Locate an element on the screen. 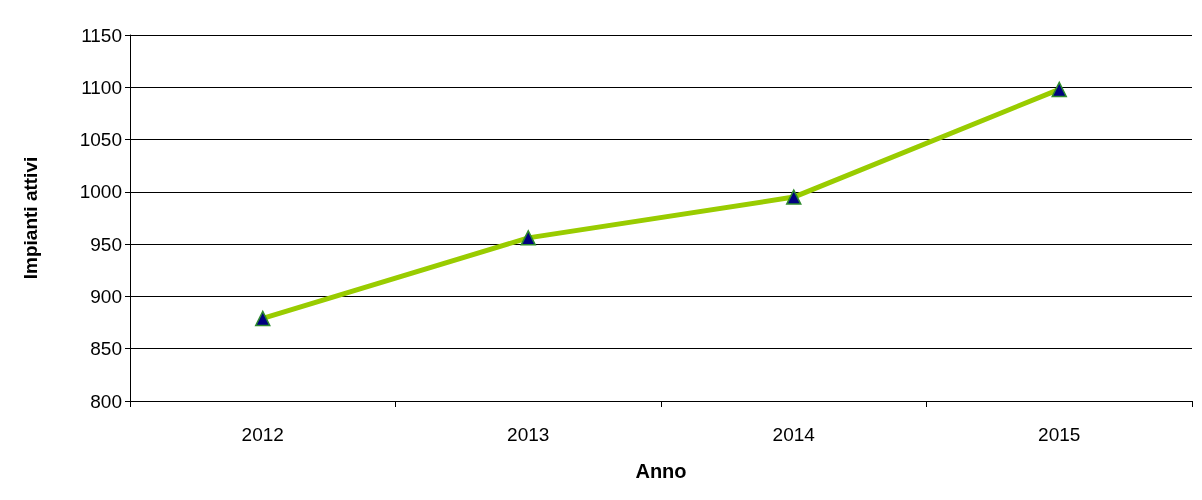 The image size is (1202, 500). x-tick-label: 2014 is located at coordinates (794, 434).